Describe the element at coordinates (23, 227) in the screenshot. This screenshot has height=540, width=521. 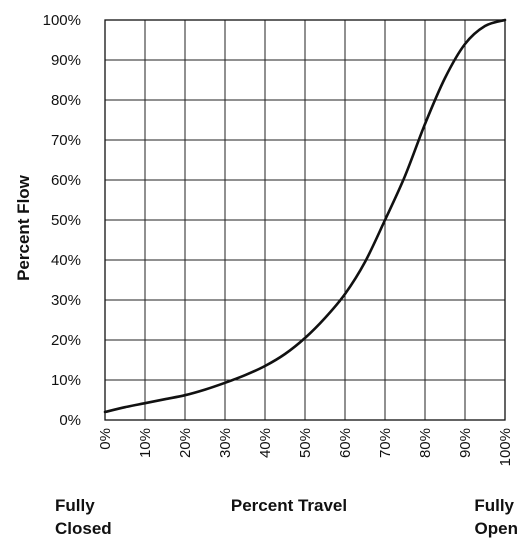
I see `y-axis-title: Percent Flow` at that location.